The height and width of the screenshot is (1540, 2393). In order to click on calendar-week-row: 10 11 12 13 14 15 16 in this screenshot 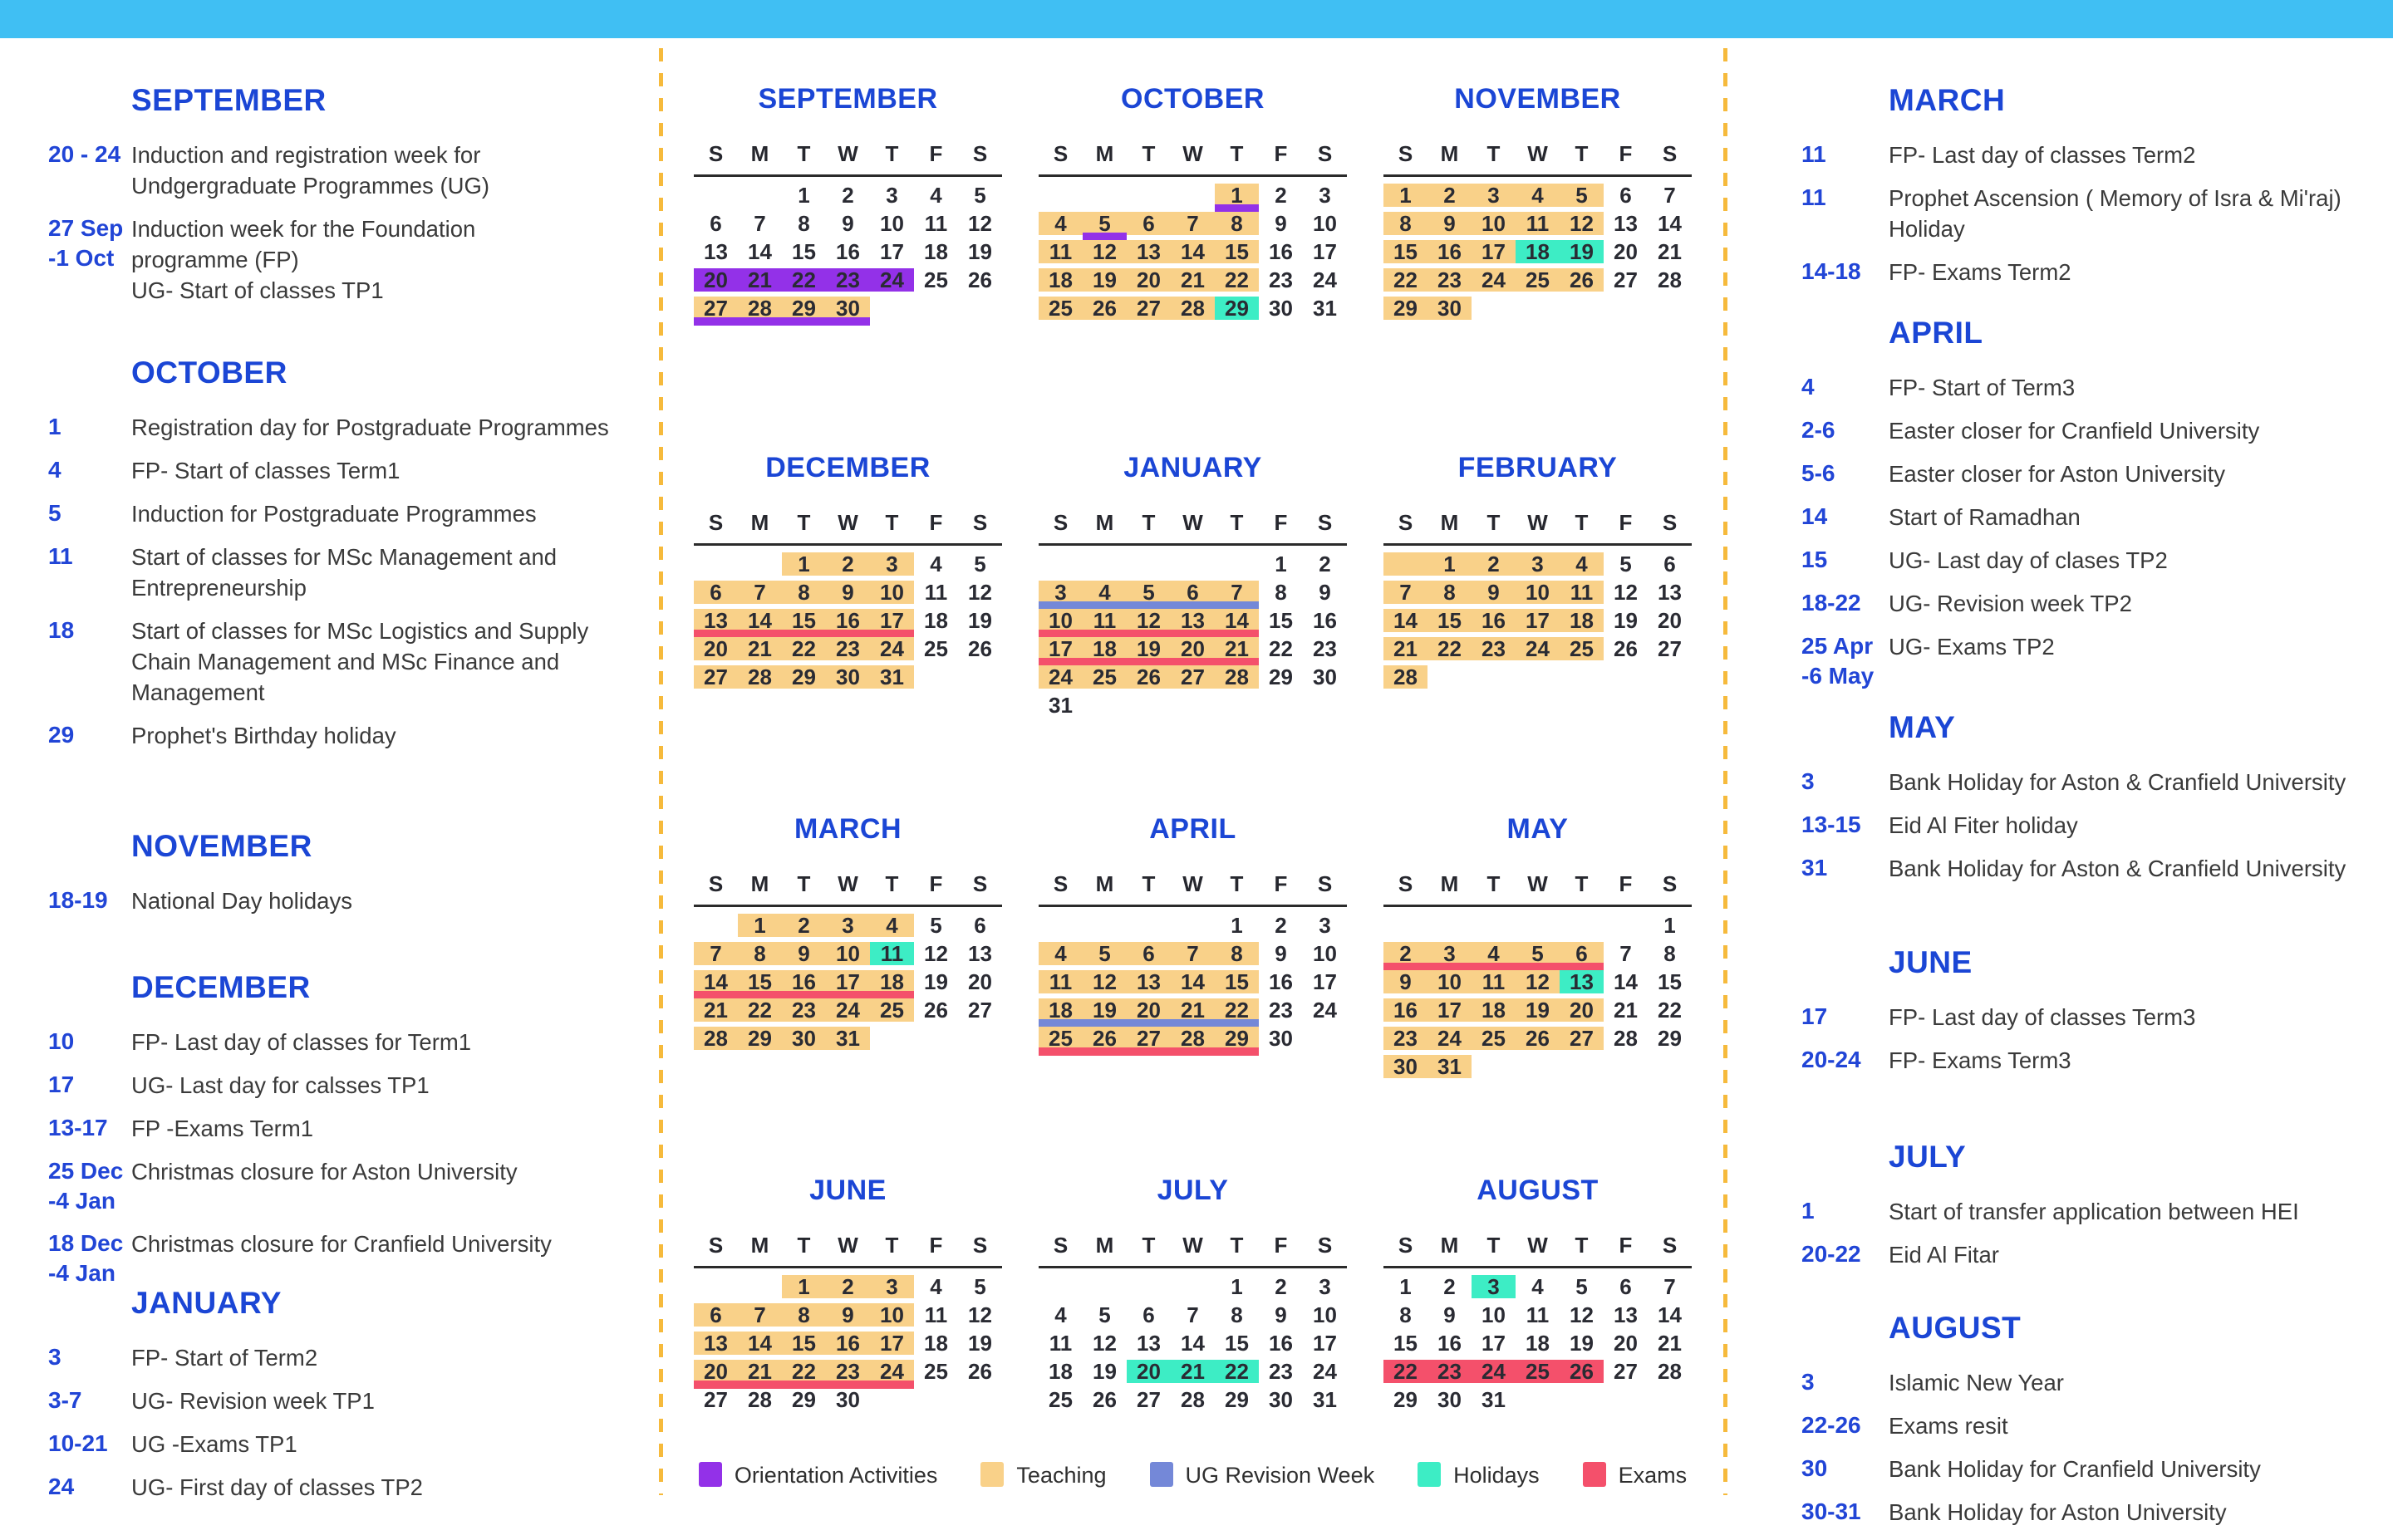, I will do `click(1193, 623)`.